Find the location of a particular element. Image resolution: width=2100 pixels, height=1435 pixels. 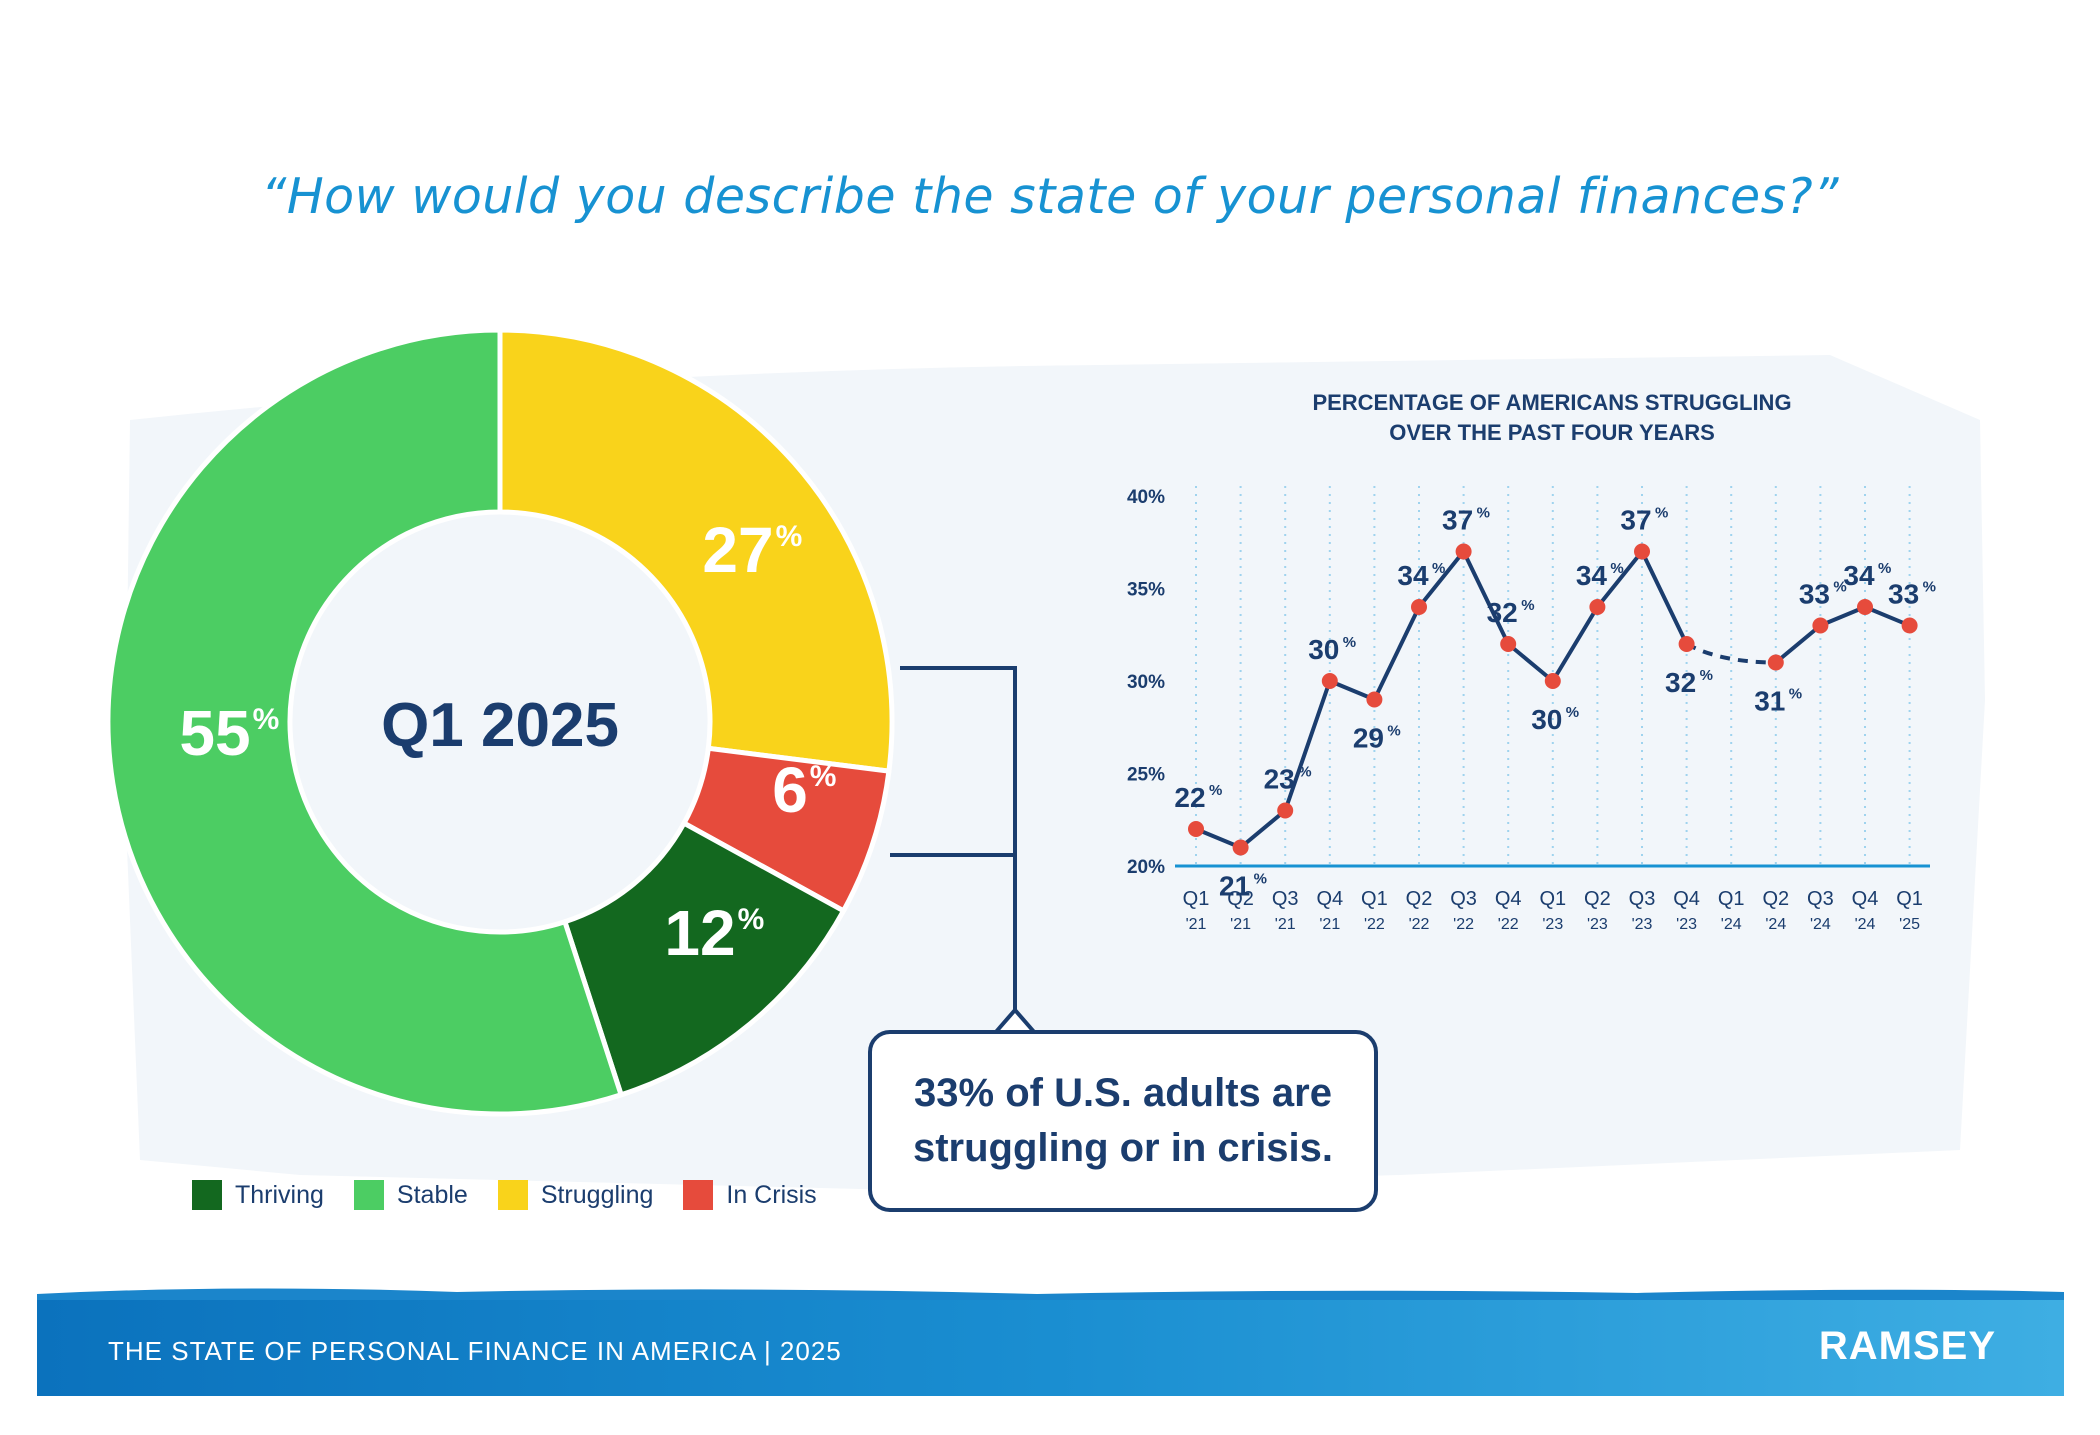

donut-center-label: Q1 2025 is located at coordinates (500, 725).